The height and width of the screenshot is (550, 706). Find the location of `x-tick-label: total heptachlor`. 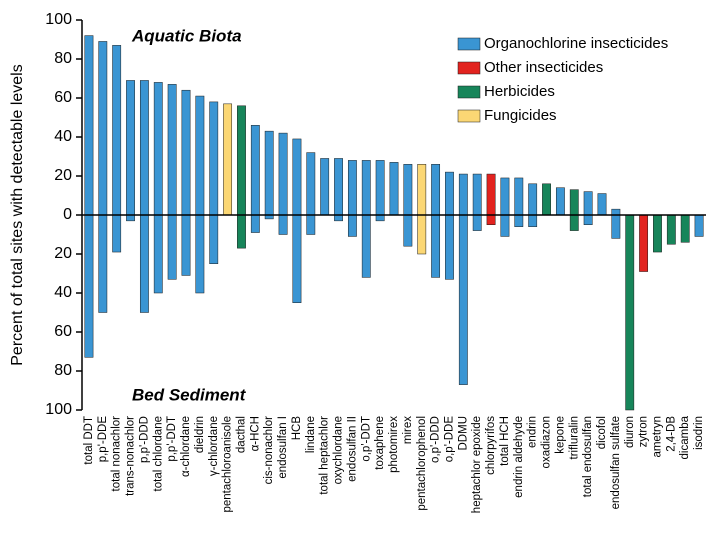

x-tick-label: total heptachlor is located at coordinates (325, 455).